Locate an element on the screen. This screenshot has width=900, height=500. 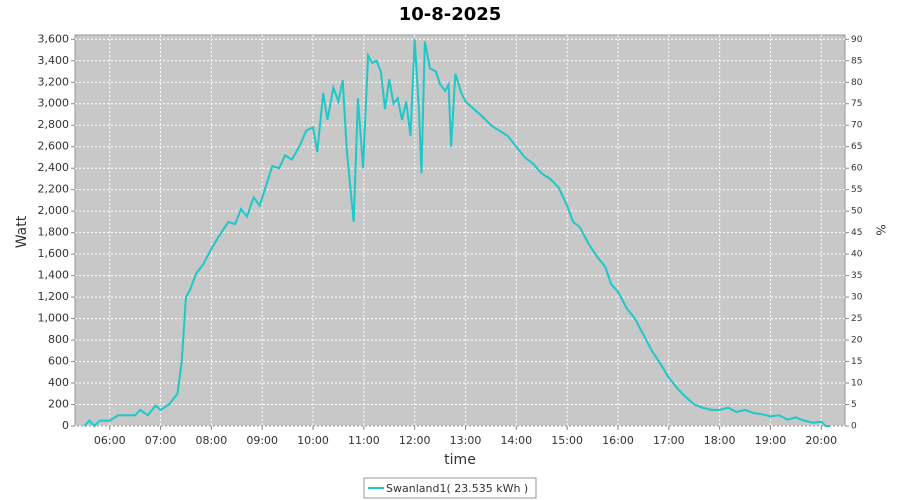
x-tick-label: 09:00 is located at coordinates (262, 440).